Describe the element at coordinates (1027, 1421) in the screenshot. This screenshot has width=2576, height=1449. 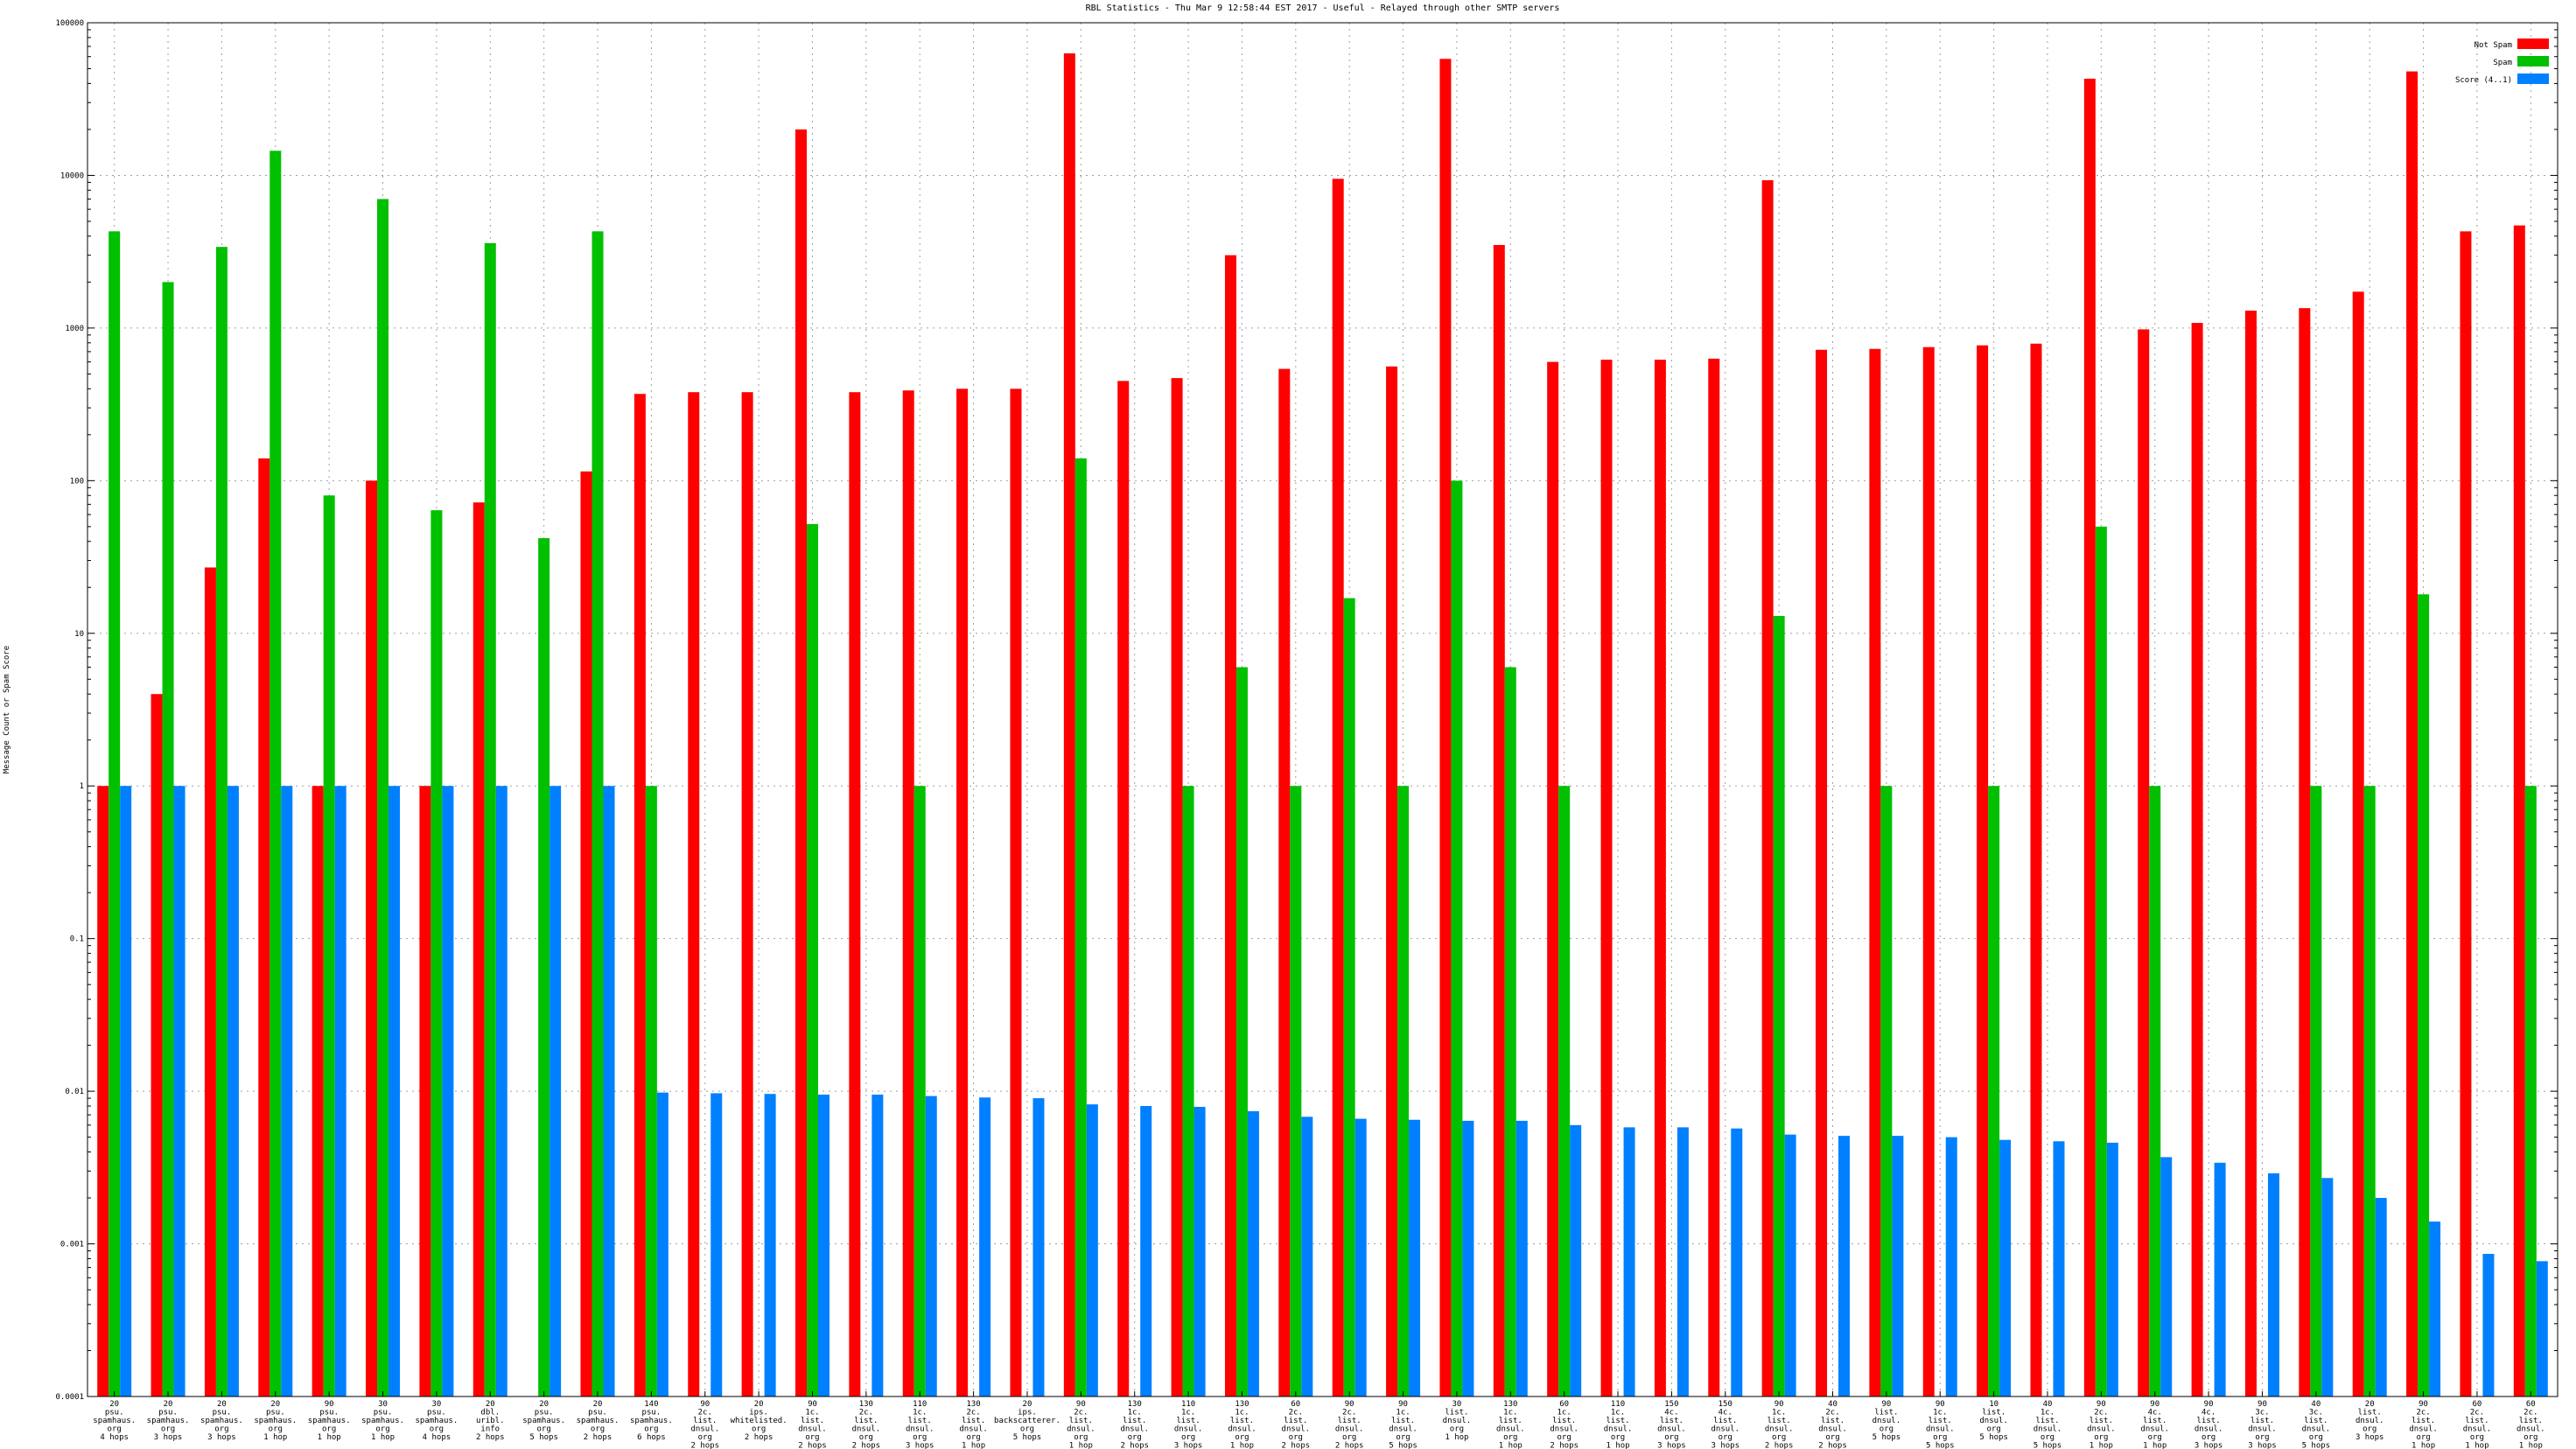
I see `x-category-label-line: backscatterer.` at that location.